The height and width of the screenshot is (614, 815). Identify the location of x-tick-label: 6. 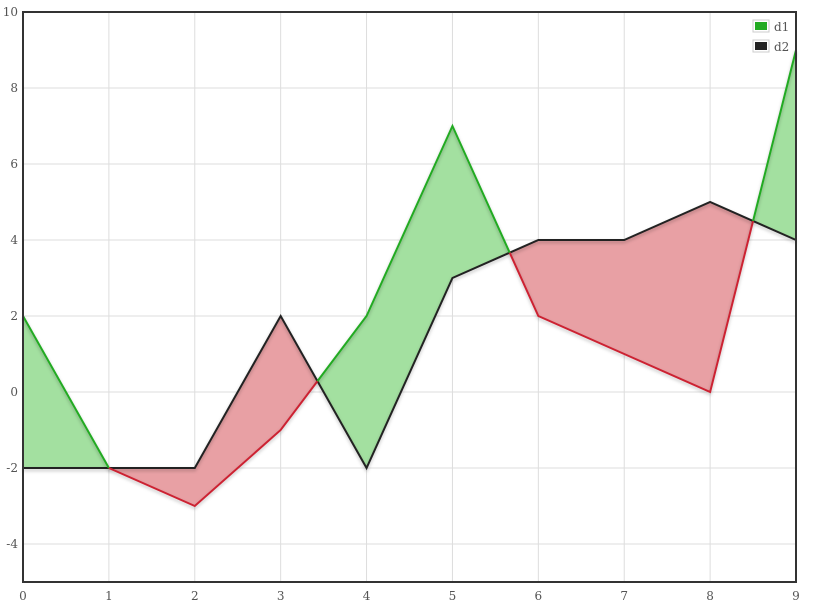
(539, 596).